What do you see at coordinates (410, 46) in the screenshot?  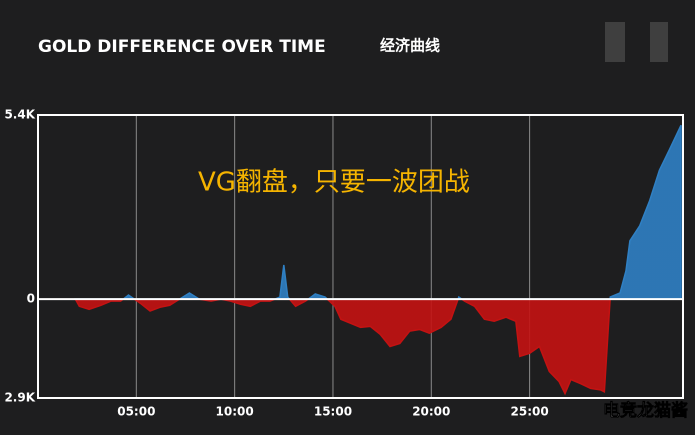 I see `chart-subtitle: 经济曲线` at bounding box center [410, 46].